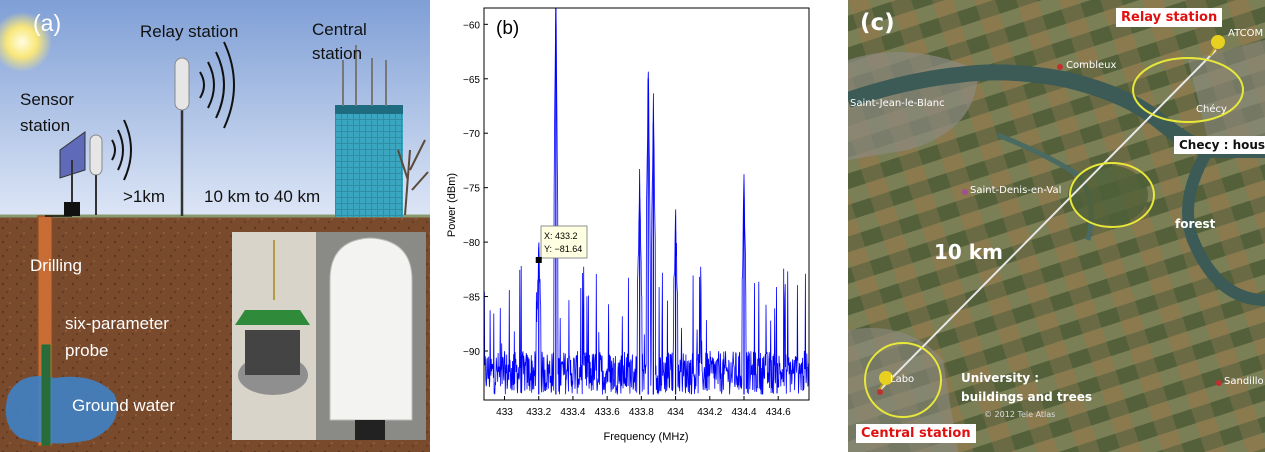 This screenshot has height=452, width=1265. I want to click on labo-label: Labo, so click(902, 379).